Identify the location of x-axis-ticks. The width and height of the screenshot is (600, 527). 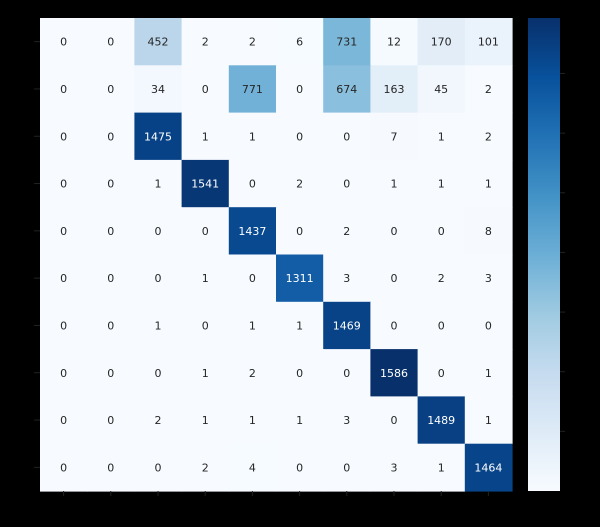
(276, 493).